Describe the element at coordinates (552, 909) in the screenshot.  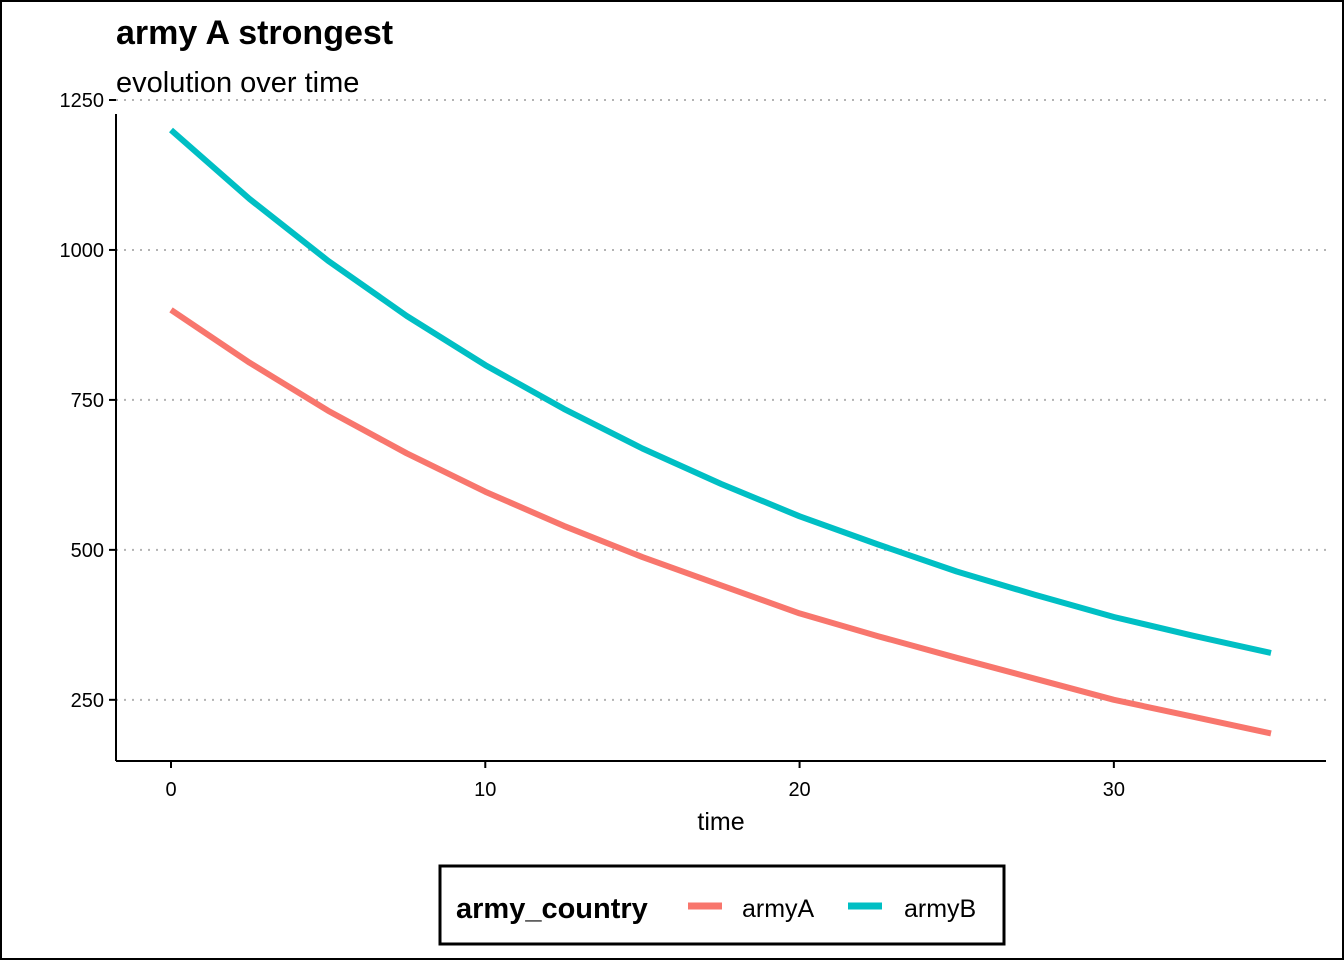
I see `legend-title: army_country` at that location.